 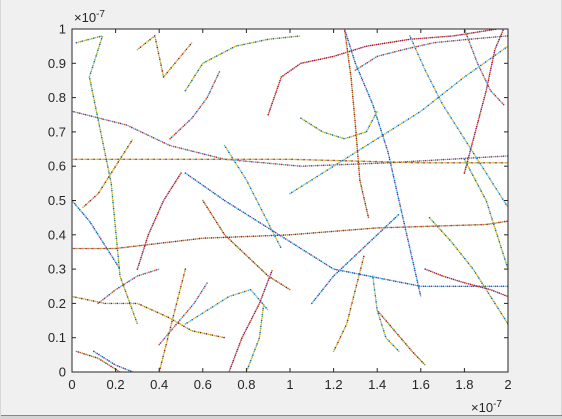 What do you see at coordinates (57, 234) in the screenshot?
I see `y-tick-label: 0.4` at bounding box center [57, 234].